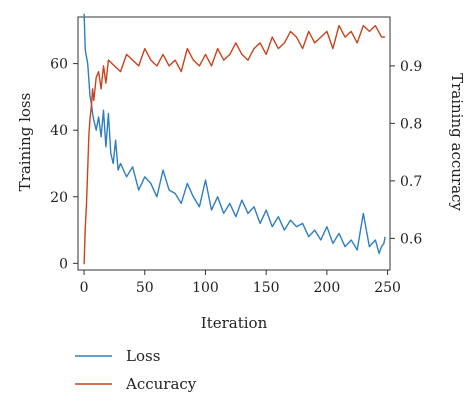 The height and width of the screenshot is (413, 474). I want to click on legend: Loss Accuracy, so click(136, 370).